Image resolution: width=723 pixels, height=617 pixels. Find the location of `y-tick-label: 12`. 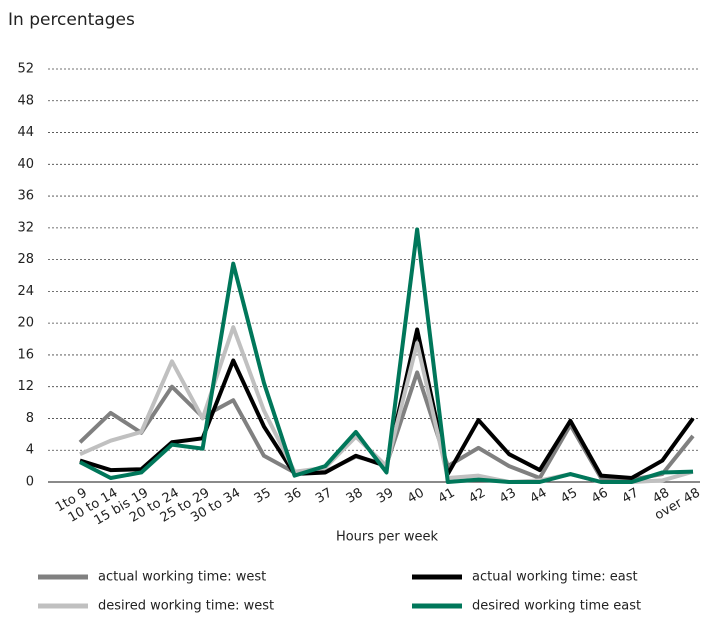

y-tick-label: 12 is located at coordinates (25, 386).